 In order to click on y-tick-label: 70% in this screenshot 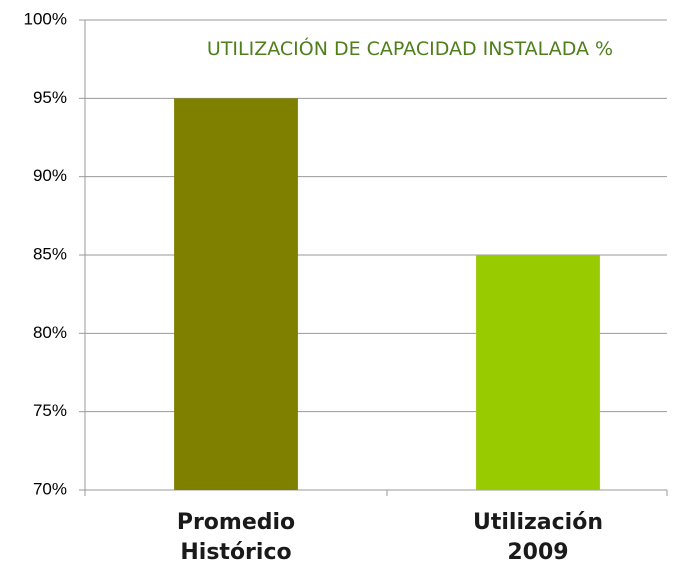, I will do `click(50, 488)`.